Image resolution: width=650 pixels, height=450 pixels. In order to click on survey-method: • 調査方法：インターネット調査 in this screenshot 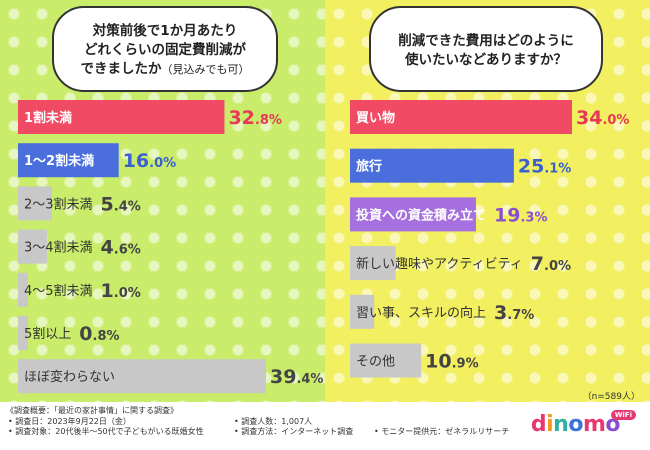, I will do `click(294, 431)`.